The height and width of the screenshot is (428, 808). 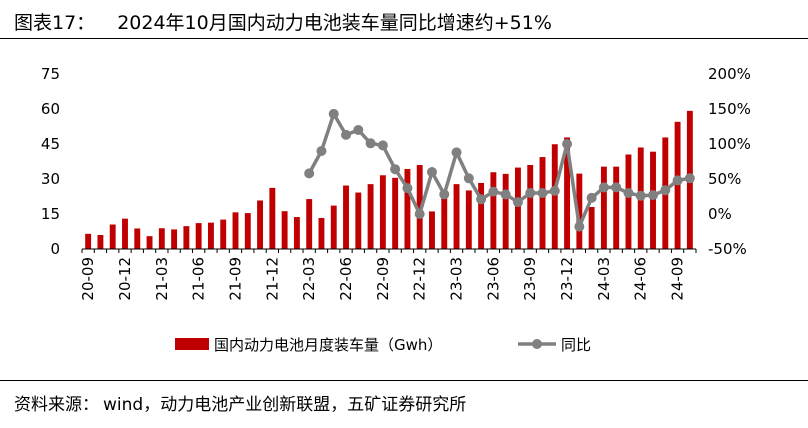 What do you see at coordinates (404, 38) in the screenshot?
I see `title-rule` at bounding box center [404, 38].